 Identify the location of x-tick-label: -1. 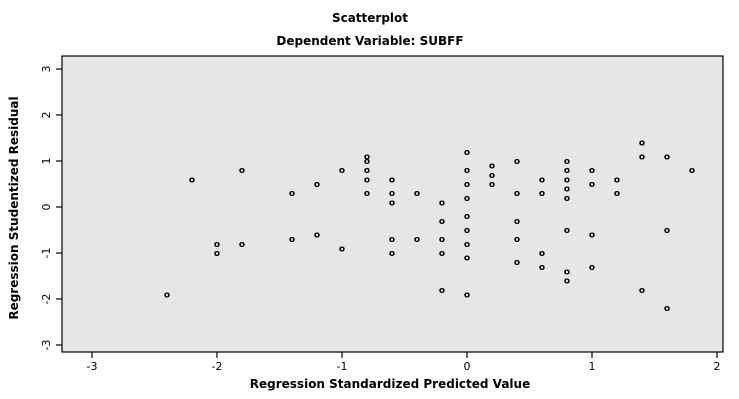
(342, 366).